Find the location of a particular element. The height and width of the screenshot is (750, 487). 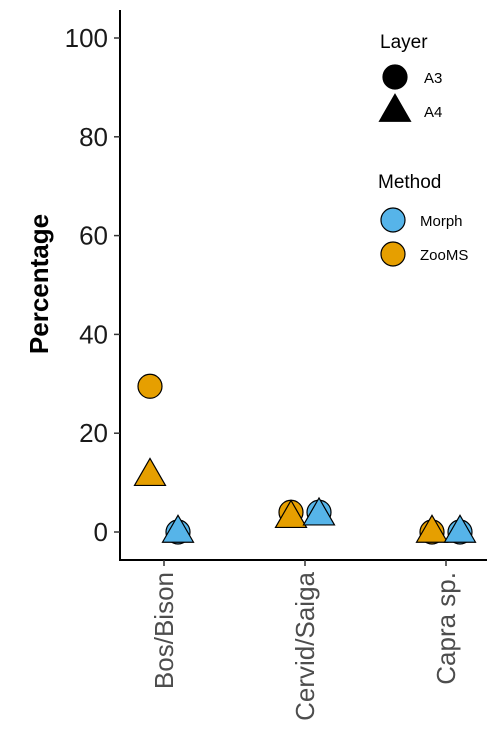

y-tick-label: 40 is located at coordinates (93, 334).